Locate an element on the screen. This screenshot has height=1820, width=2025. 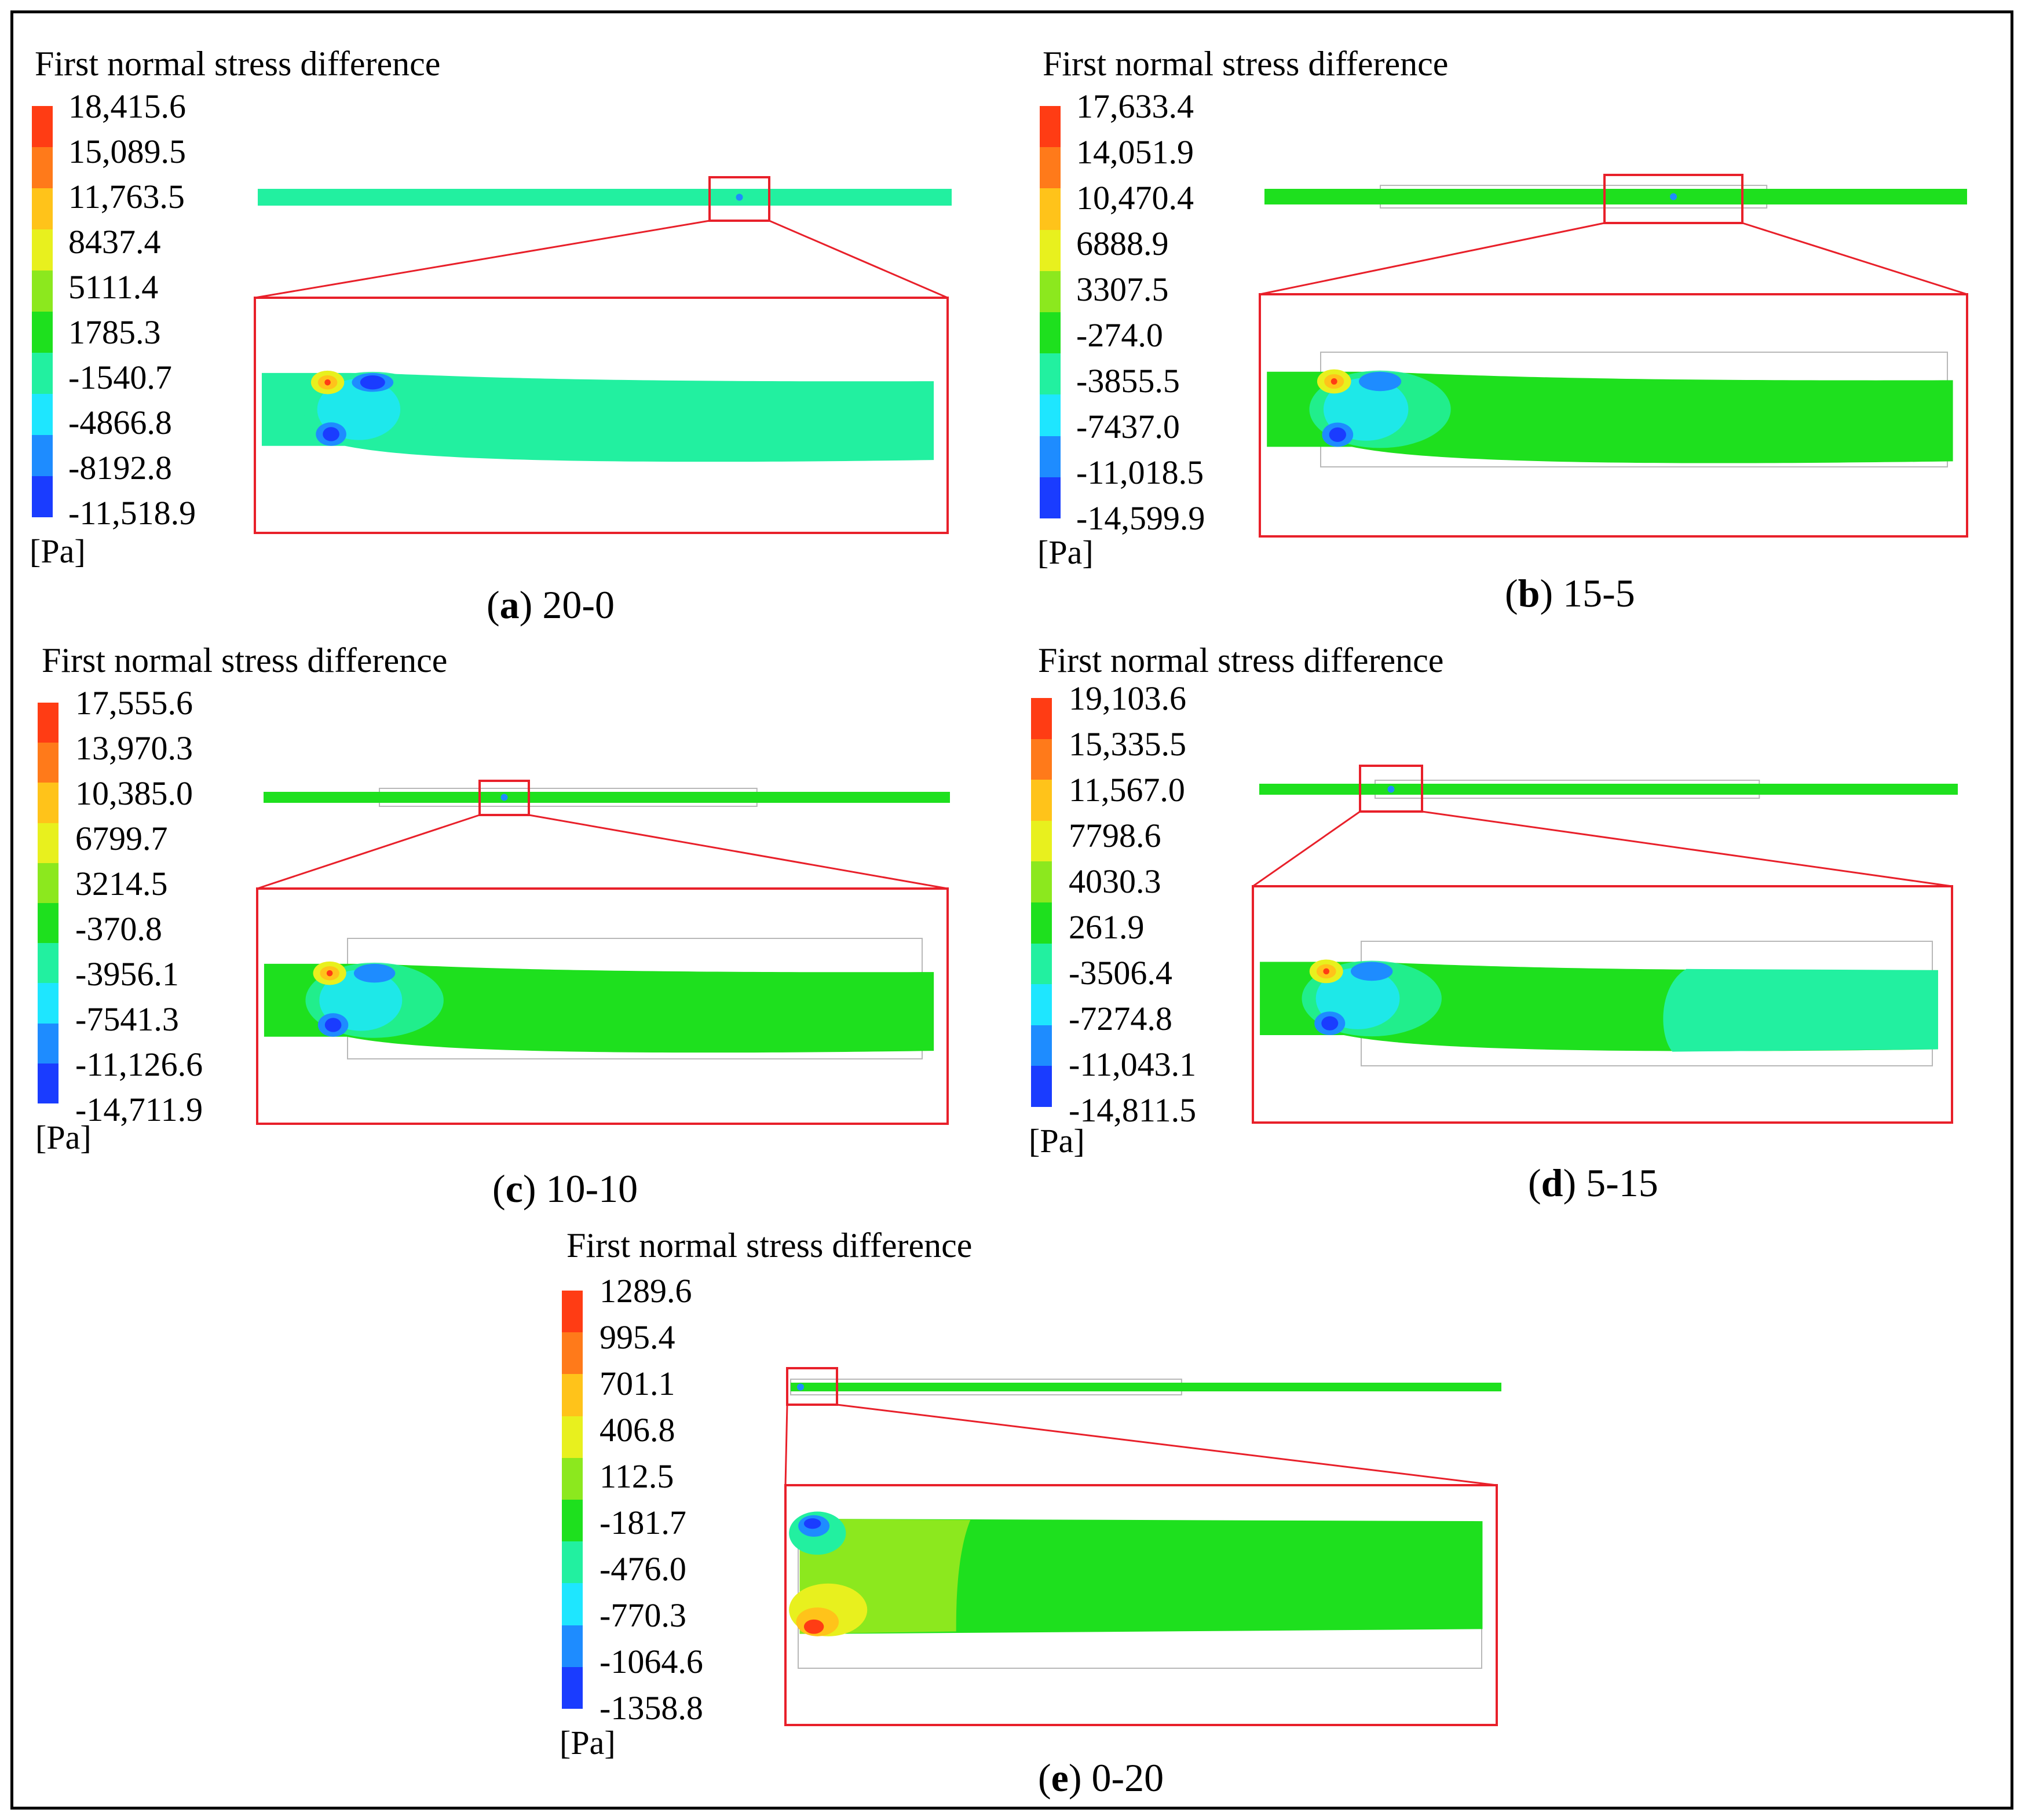
flow-domain is located at coordinates (1141, 1576).